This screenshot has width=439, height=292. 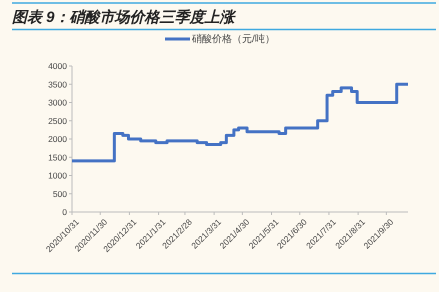 What do you see at coordinates (233, 39) in the screenshot?
I see `legend-label: 硝酸价格（元/吨）` at bounding box center [233, 39].